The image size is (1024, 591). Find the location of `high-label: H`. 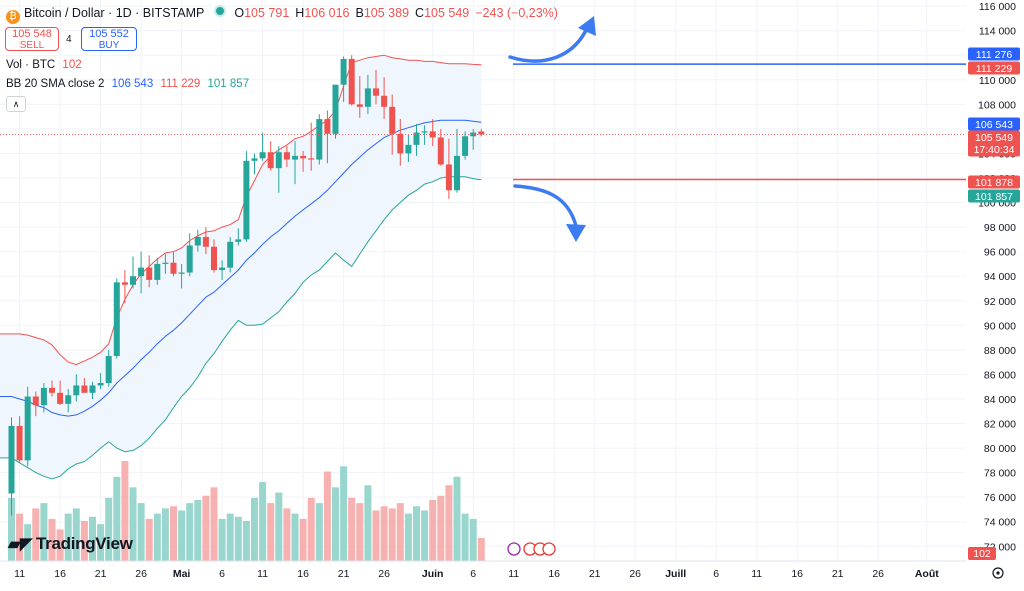

high-label: H is located at coordinates (300, 13).